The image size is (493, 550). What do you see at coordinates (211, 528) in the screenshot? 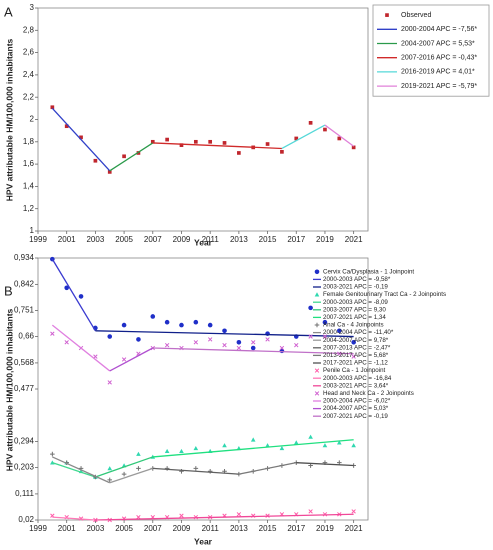
I see `x-tick-label: 2011` at bounding box center [211, 528].